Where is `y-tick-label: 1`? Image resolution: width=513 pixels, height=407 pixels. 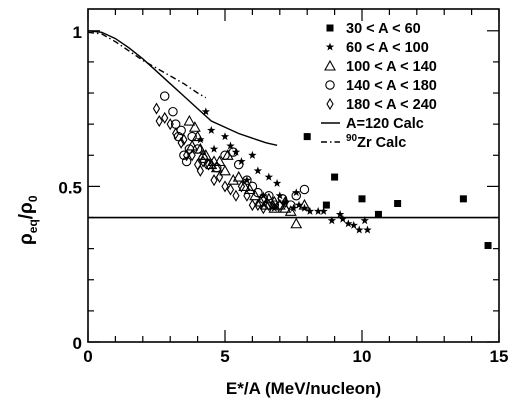
y-tick-label: 1 is located at coordinates (77, 32).